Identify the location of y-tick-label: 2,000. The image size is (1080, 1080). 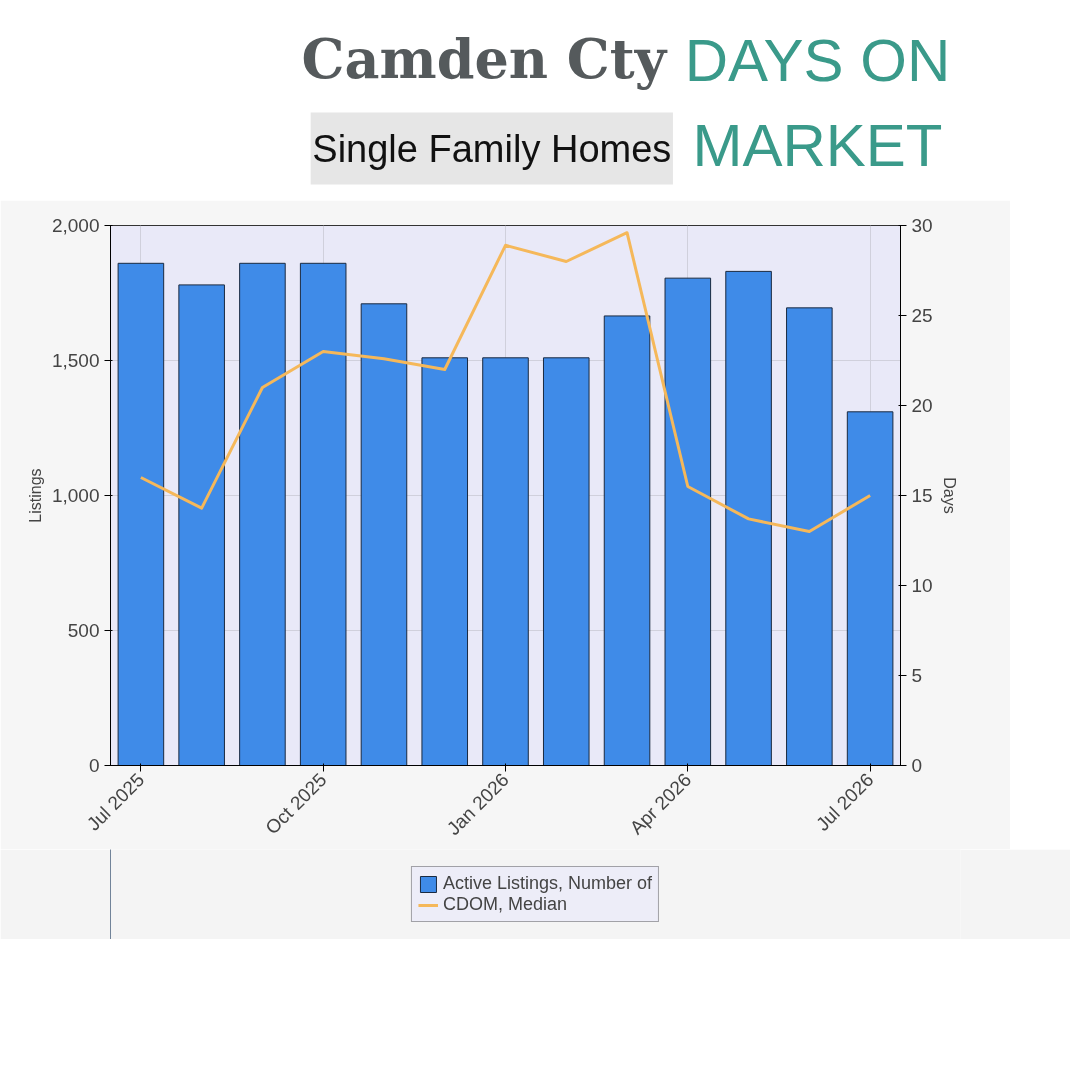
(75, 225).